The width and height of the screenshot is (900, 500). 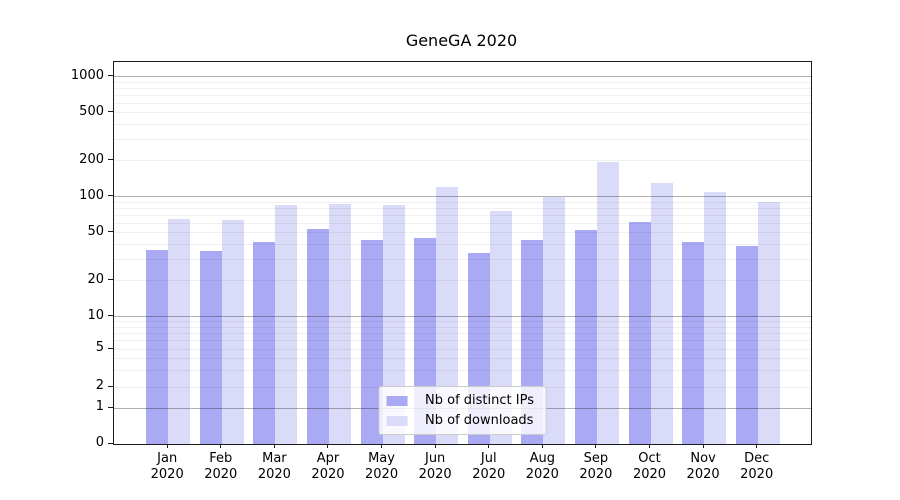 What do you see at coordinates (554, 320) in the screenshot?
I see `bar-aug-downloads` at bounding box center [554, 320].